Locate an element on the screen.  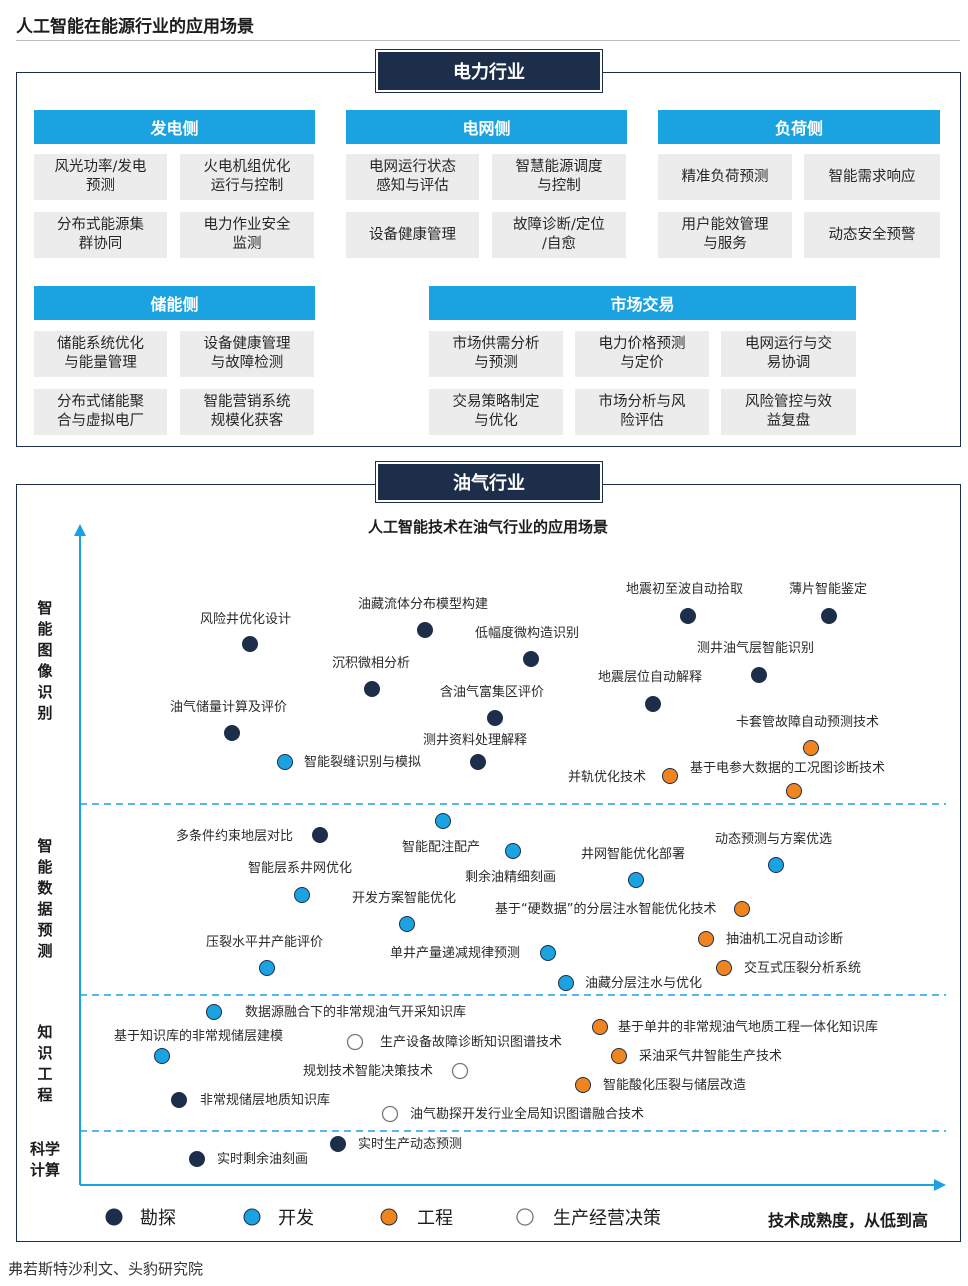
storage-item: 设备健康管理 与故障检测 is located at coordinates (247, 354).